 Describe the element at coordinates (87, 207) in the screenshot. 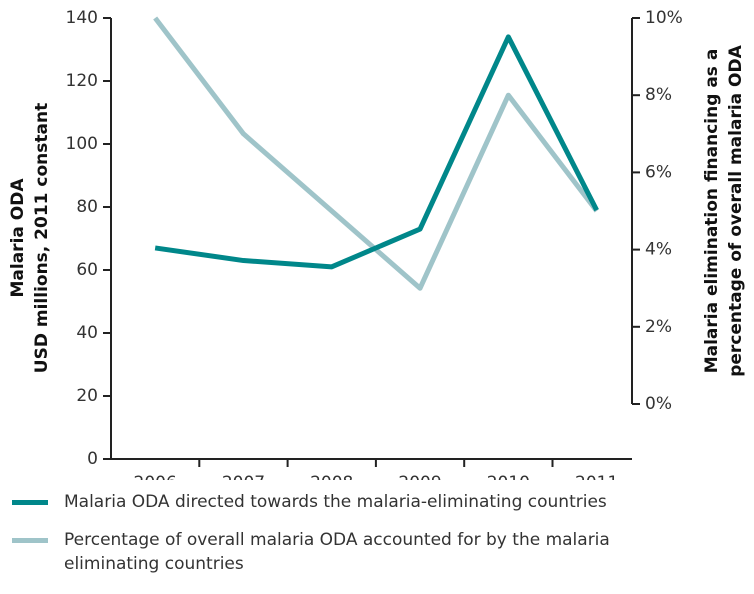

I see `y-tick-label: 80` at that location.